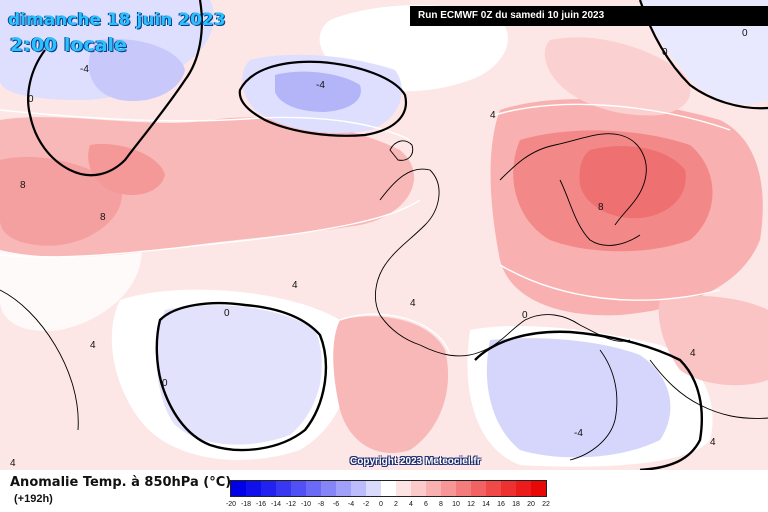 The height and width of the screenshot is (512, 768). I want to click on color-scale-label: 22, so click(546, 504).